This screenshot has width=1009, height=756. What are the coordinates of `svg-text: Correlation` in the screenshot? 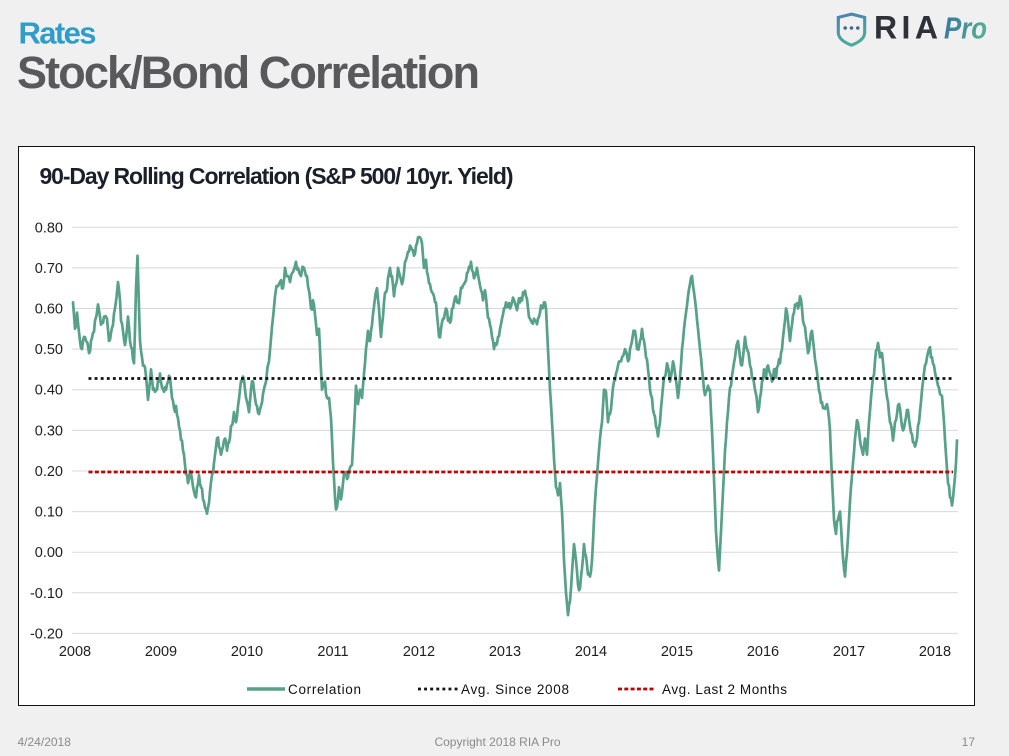 It's located at (324, 689).